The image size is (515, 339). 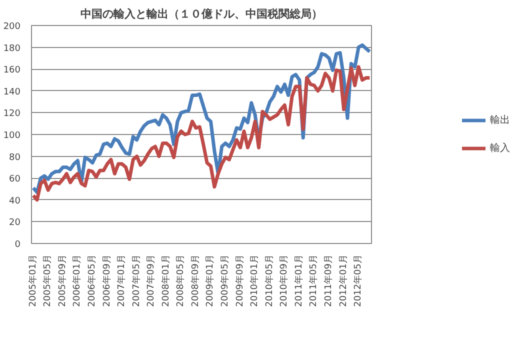 I want to click on x-tick-label: 2007年01月, so click(x=122, y=280).